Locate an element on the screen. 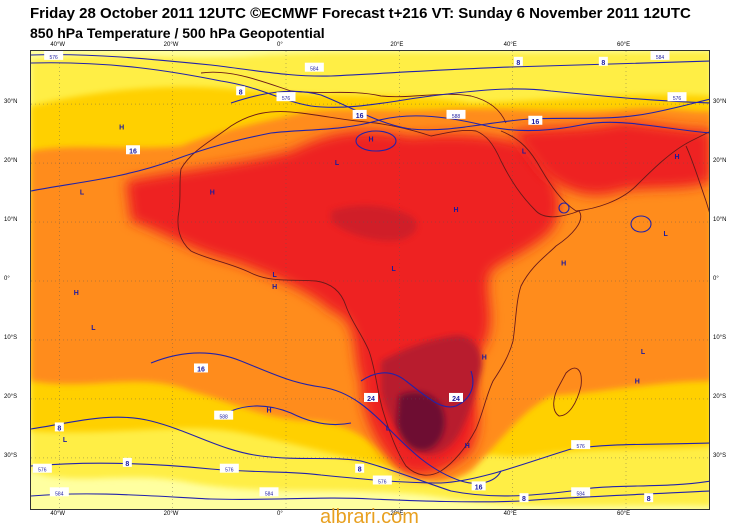  lon-label-top: 40°W is located at coordinates (58, 45).